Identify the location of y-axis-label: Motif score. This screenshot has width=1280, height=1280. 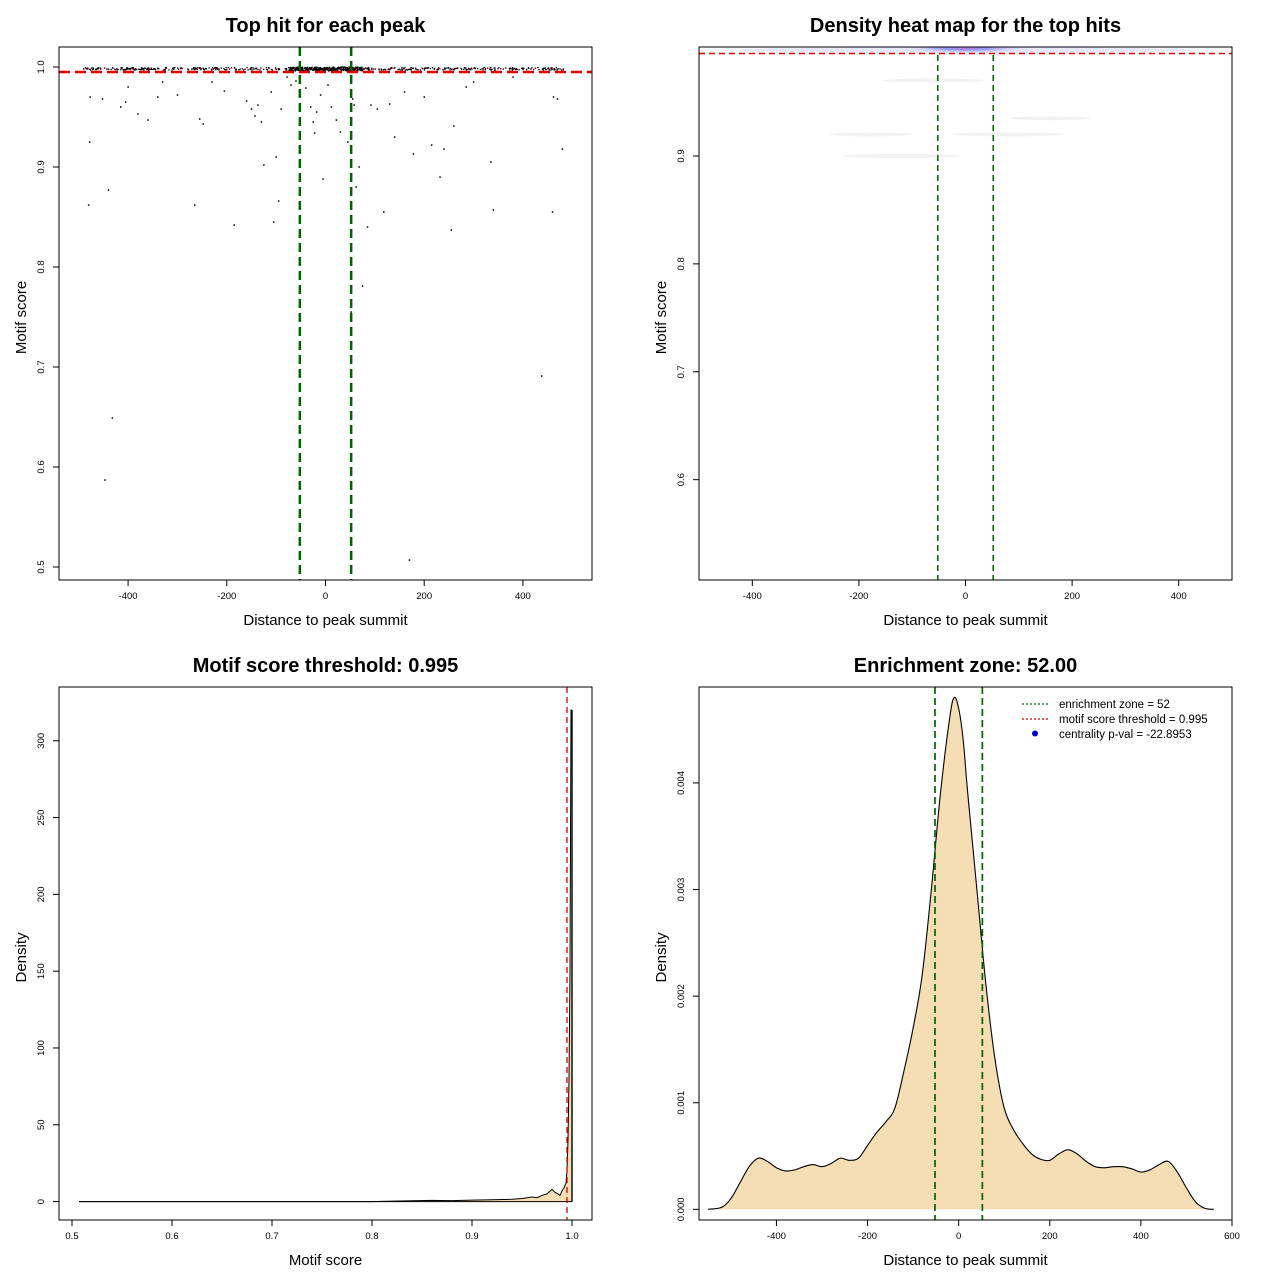
(21, 317).